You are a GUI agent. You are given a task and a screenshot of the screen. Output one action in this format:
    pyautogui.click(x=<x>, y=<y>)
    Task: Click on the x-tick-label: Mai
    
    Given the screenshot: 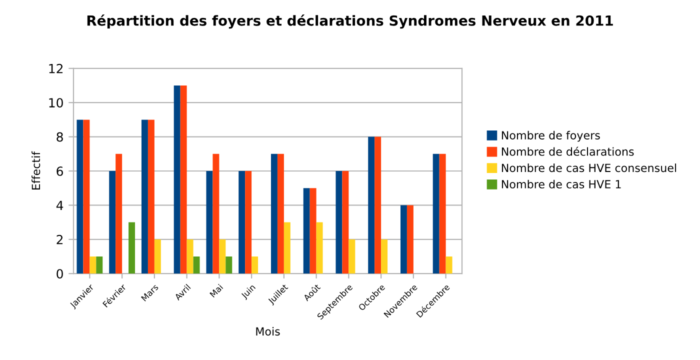 What is the action you would take?
    pyautogui.click(x=216, y=291)
    